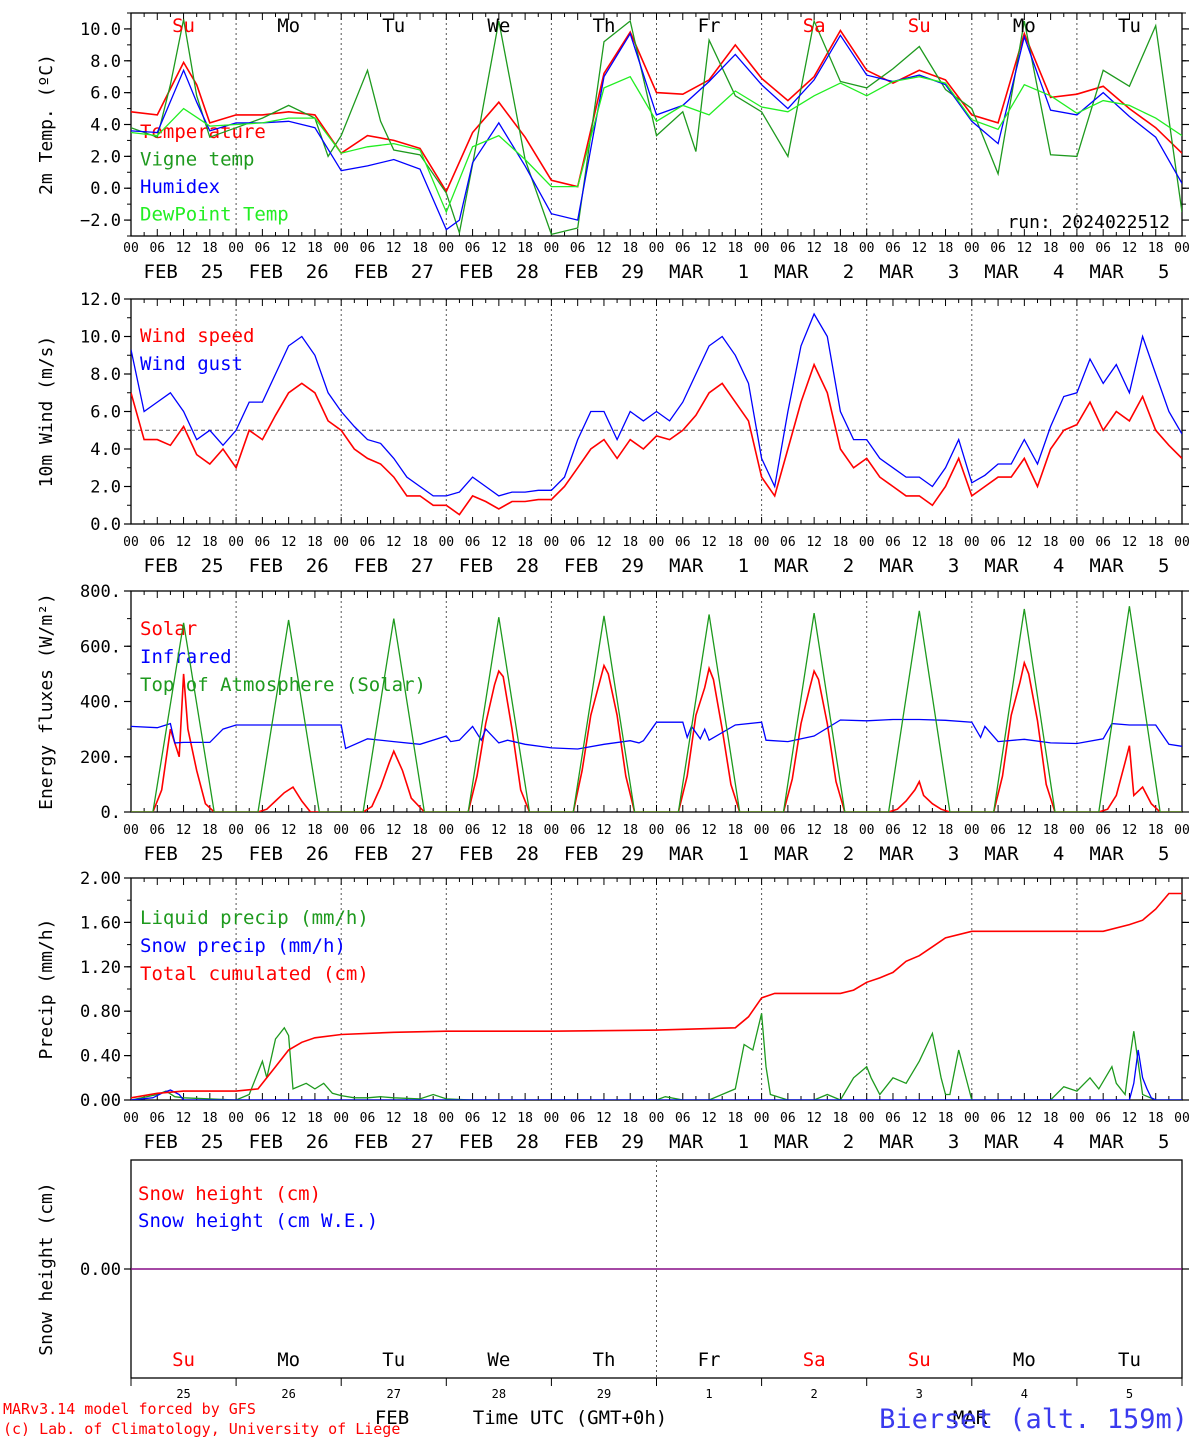 The image size is (1194, 1444). I want to click on month-label: FEB, so click(392, 1418).